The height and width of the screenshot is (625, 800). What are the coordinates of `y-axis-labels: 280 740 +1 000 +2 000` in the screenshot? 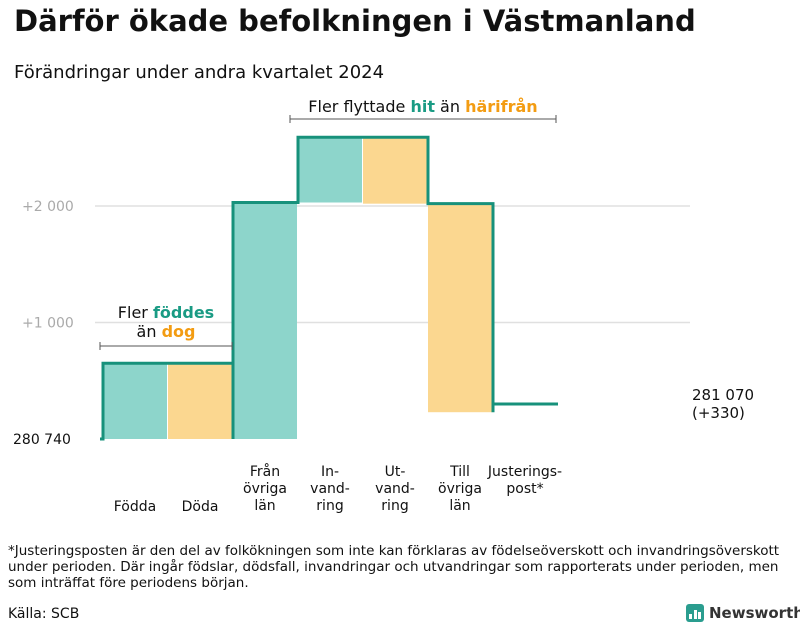 It's located at (43, 323).